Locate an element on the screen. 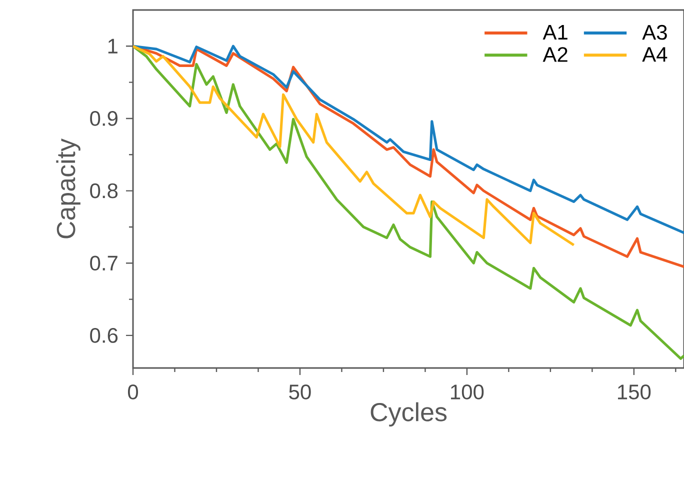 This screenshot has height=484, width=684. y-tick-label: 1 is located at coordinates (113, 46).